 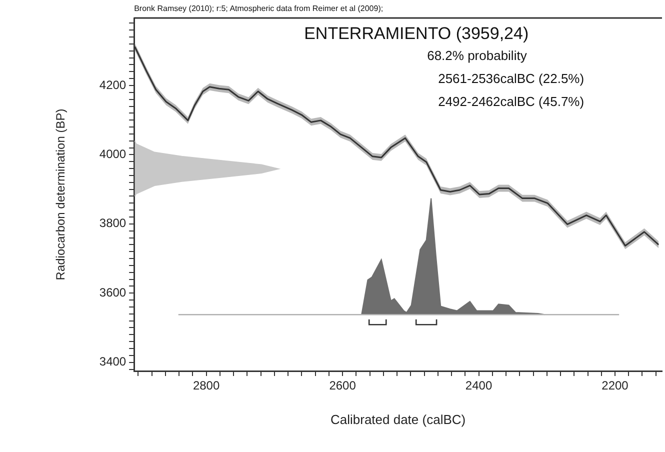 What do you see at coordinates (206, 385) in the screenshot?
I see `x-tick-label: 2800` at bounding box center [206, 385].